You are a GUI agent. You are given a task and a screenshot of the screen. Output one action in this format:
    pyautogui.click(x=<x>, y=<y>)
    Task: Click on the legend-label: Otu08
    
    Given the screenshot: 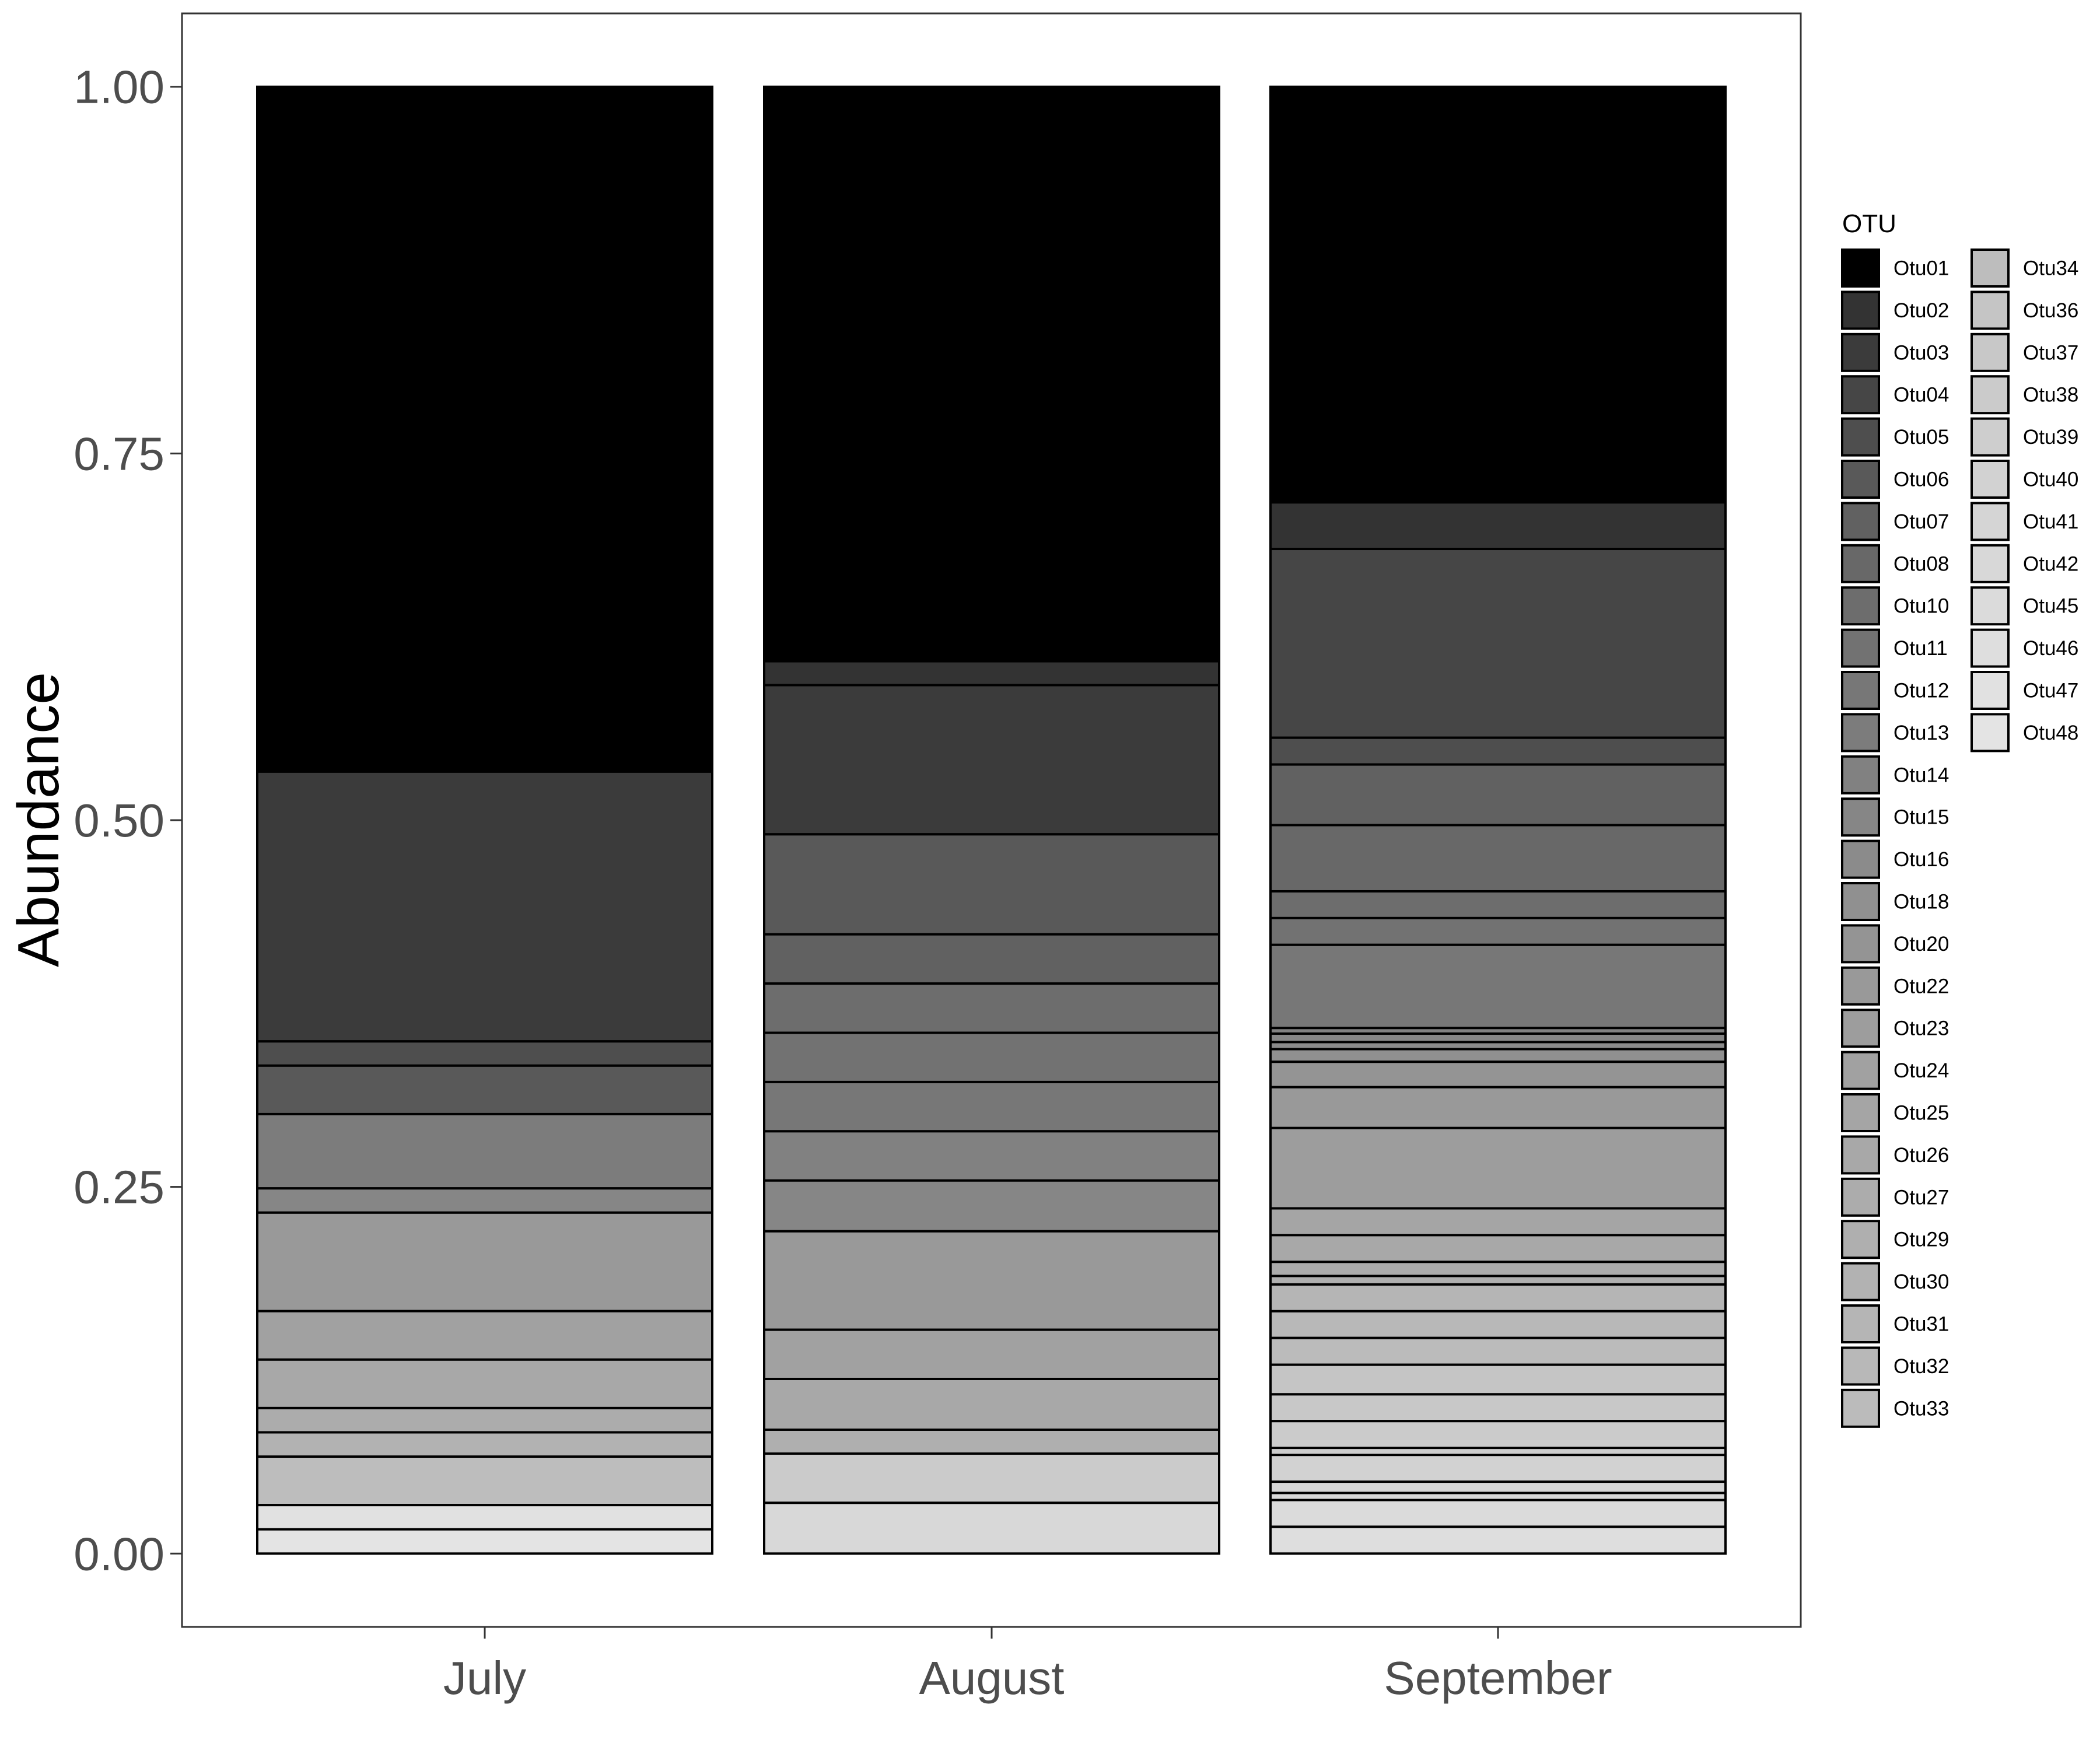 What is the action you would take?
    pyautogui.click(x=1922, y=563)
    